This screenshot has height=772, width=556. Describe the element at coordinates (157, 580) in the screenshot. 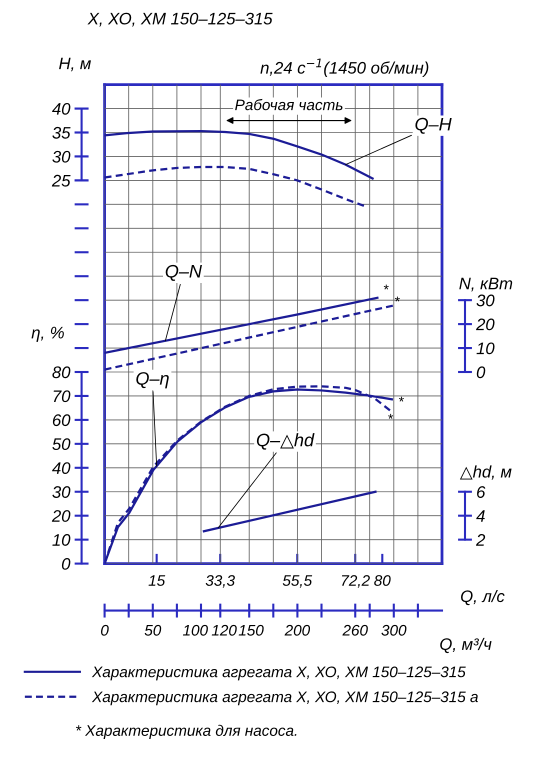

I see `x2-tick-label: 15` at that location.